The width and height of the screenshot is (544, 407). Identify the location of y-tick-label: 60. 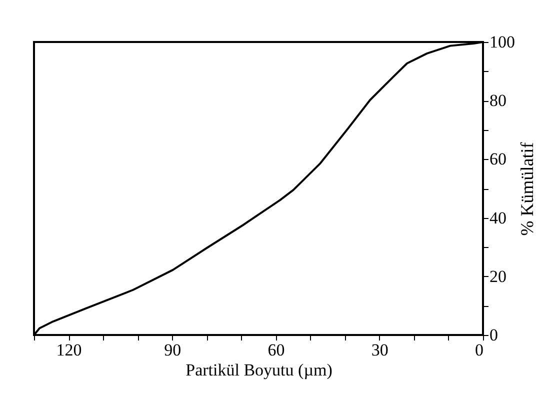
(498, 159).